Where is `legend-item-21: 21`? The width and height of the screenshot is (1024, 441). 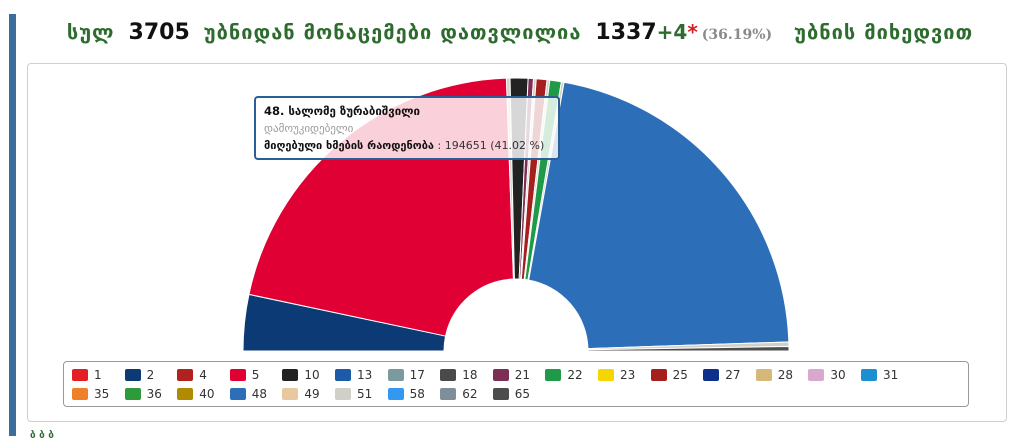
legend-item-21: 21 is located at coordinates (511, 375).